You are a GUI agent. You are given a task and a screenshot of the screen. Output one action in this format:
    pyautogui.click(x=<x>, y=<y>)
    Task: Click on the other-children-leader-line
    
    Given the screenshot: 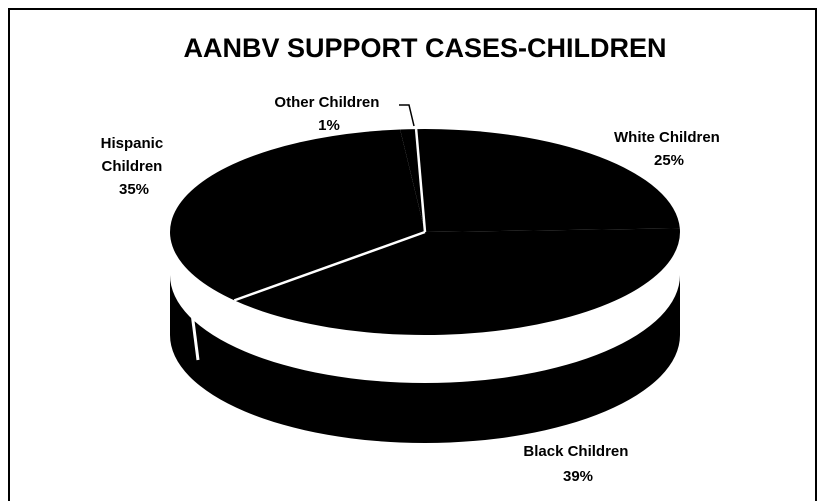 What is the action you would take?
    pyautogui.click(x=407, y=115)
    